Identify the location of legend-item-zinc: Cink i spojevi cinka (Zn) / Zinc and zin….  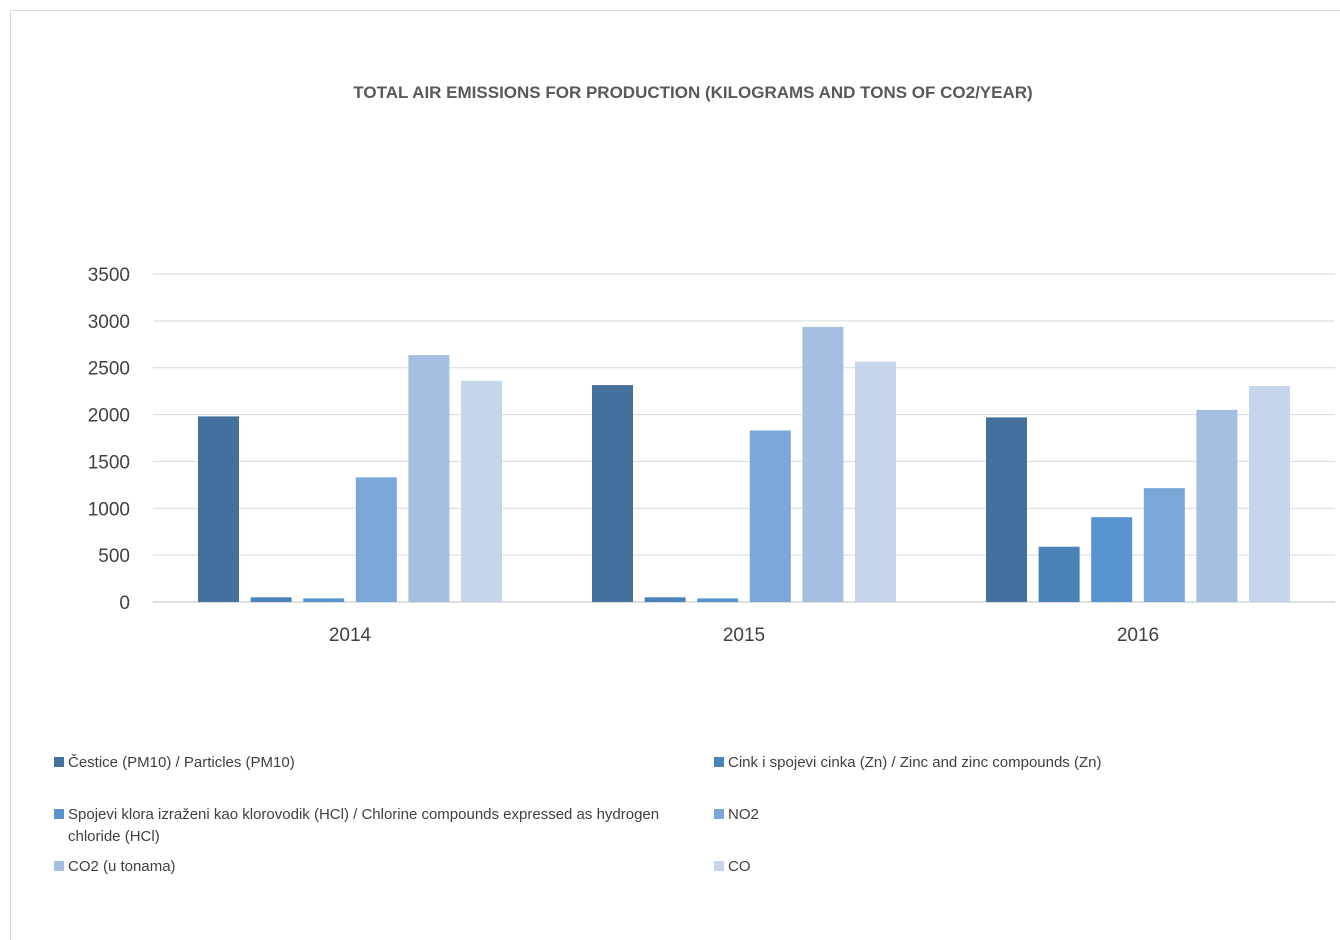
(1014, 763).